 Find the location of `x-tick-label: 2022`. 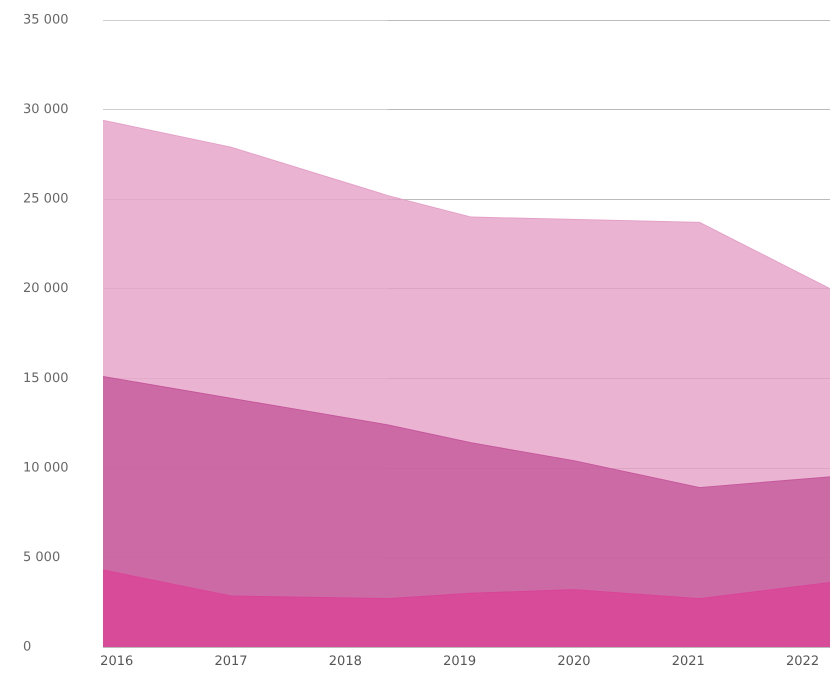

x-tick-label: 2022 is located at coordinates (803, 661).